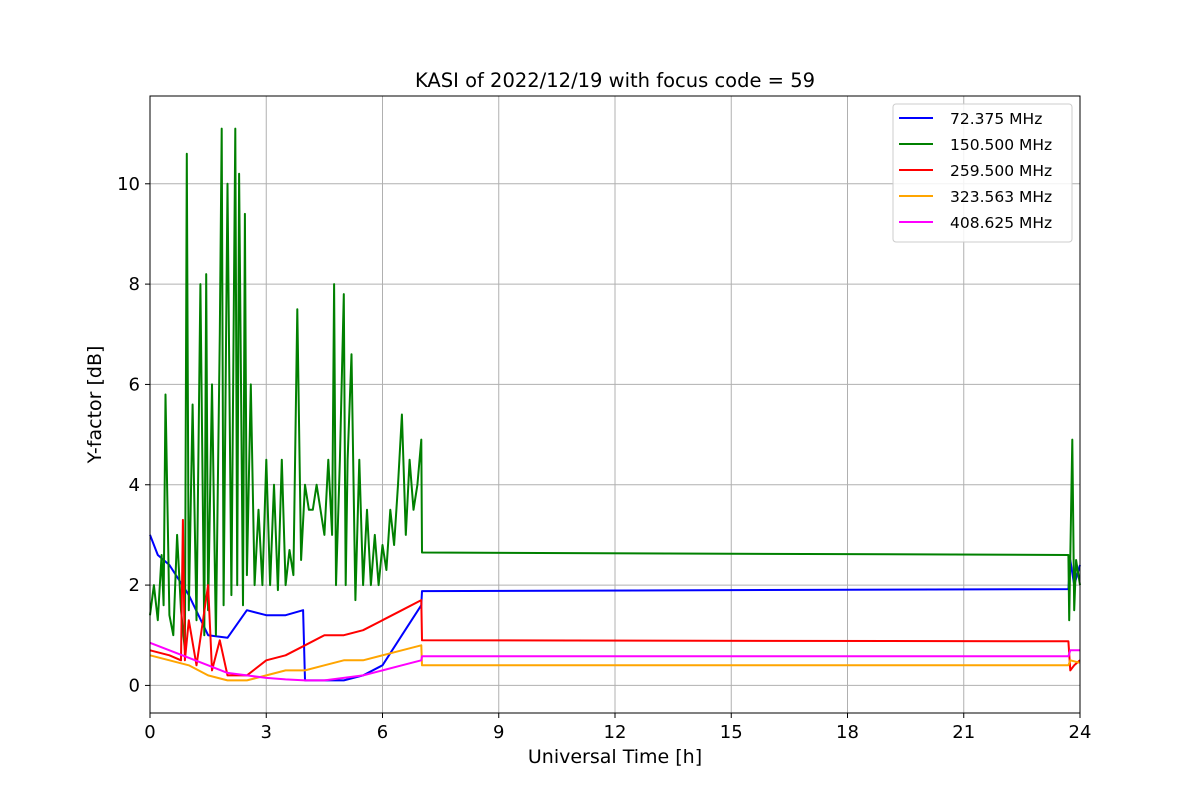 Image resolution: width=1200 pixels, height=800 pixels. What do you see at coordinates (615, 732) in the screenshot?
I see `x-tick-label: 12` at bounding box center [615, 732].